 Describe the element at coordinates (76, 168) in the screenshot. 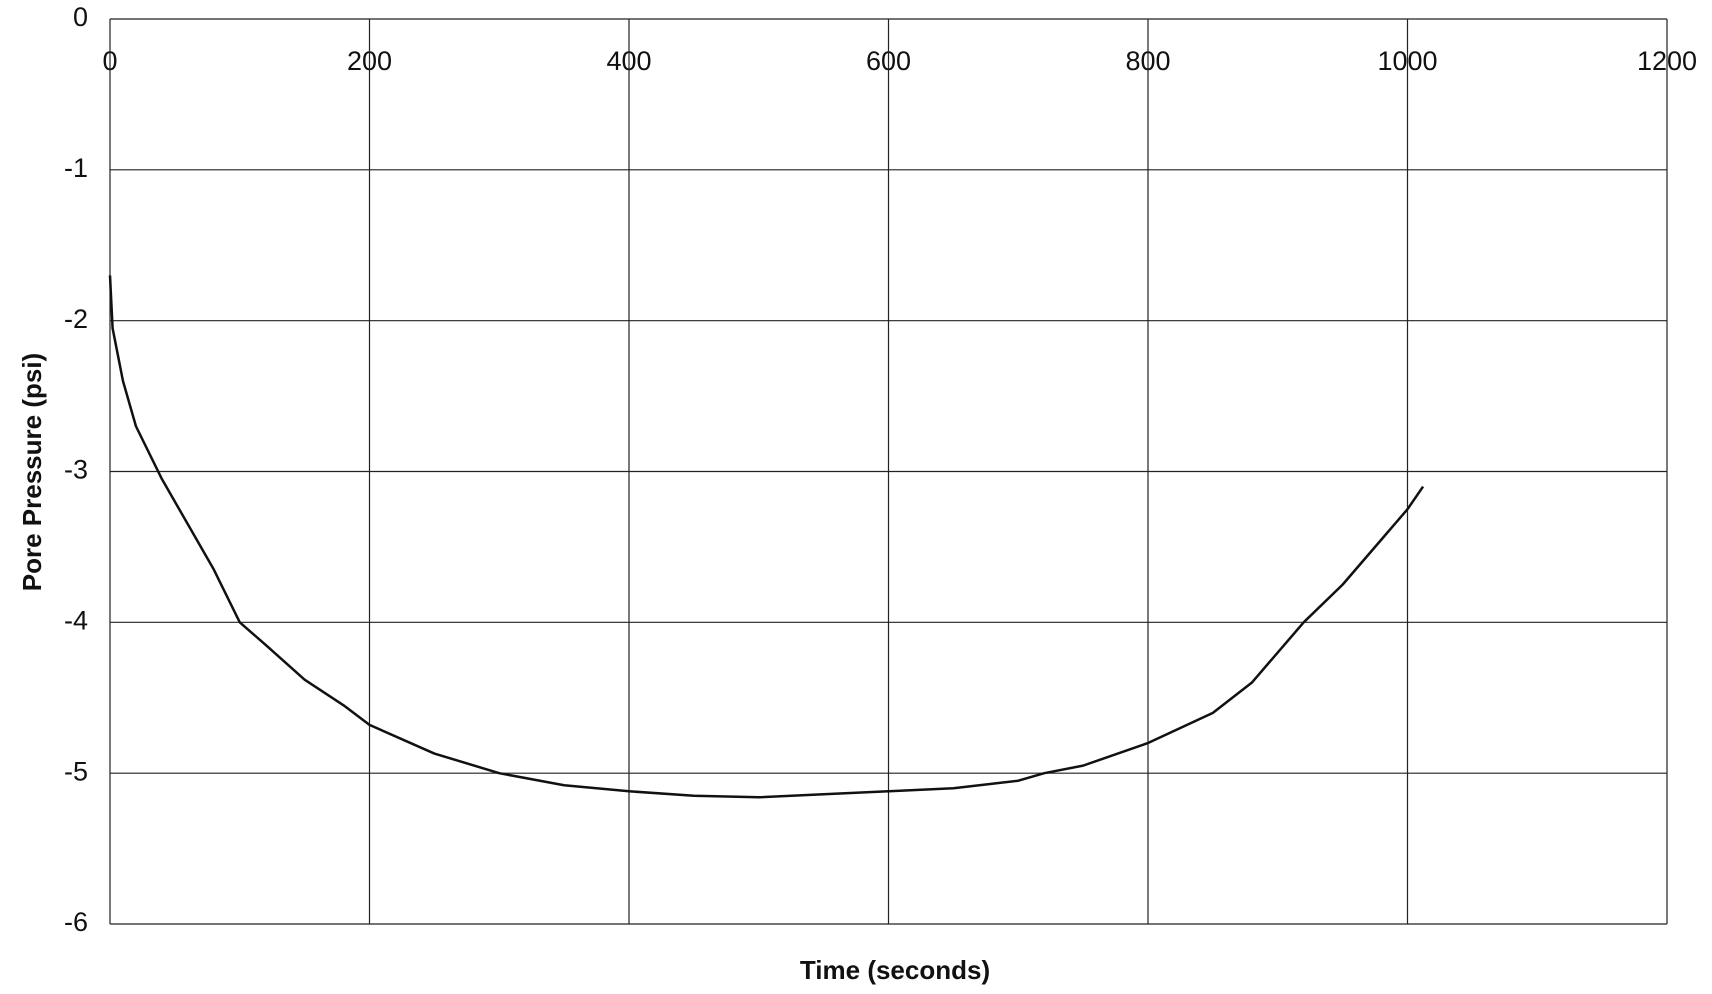

I see `y-tick-label: -1` at that location.